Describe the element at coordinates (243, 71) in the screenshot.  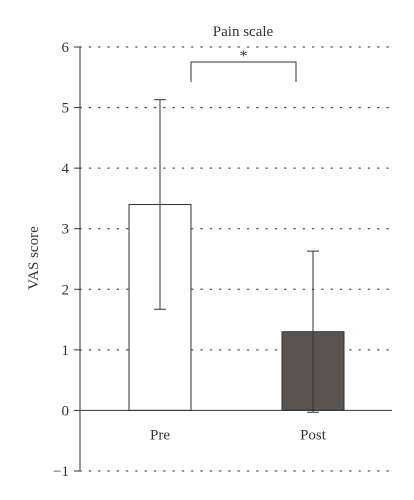
I see `significance-bracket-line` at that location.